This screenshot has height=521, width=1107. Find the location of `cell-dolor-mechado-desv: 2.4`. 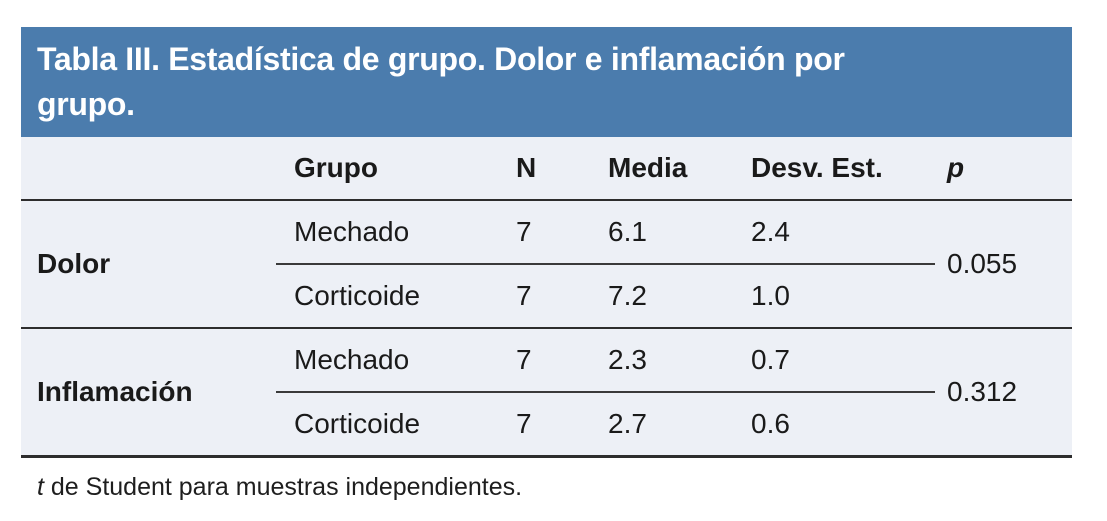

cell-dolor-mechado-desv: 2.4 is located at coordinates (840, 232).